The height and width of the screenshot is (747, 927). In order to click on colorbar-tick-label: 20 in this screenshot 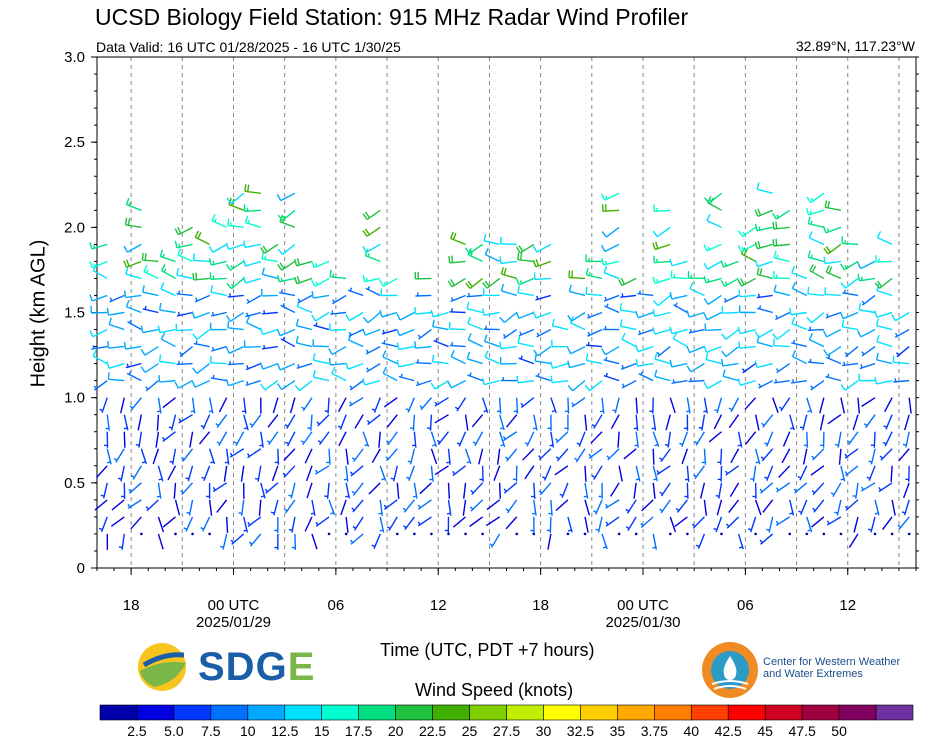, I will do `click(396, 731)`.